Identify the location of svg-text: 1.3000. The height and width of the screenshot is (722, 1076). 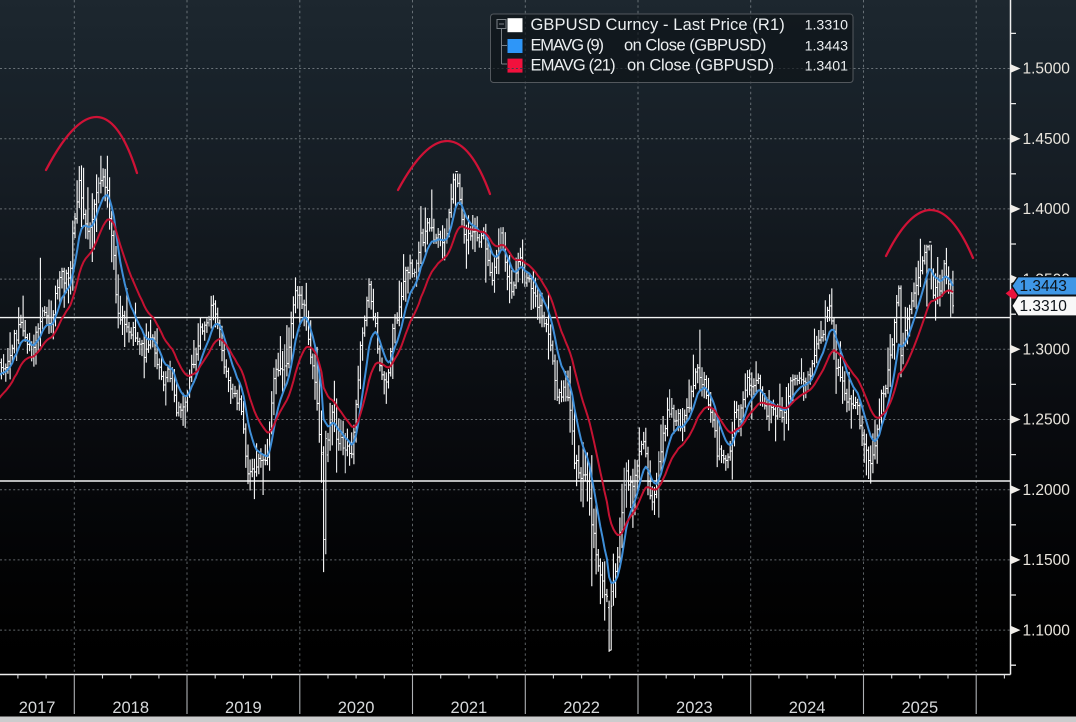
(1047, 350).